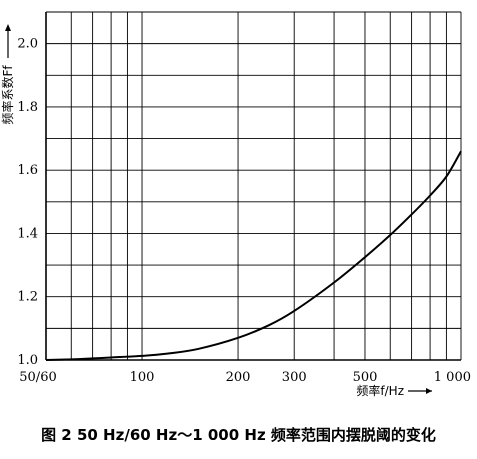 The height and width of the screenshot is (459, 477). What do you see at coordinates (27, 202) in the screenshot?
I see `y-tick-labels: 1.0 1.2 1.4 1.6 1.8 2.0` at bounding box center [27, 202].